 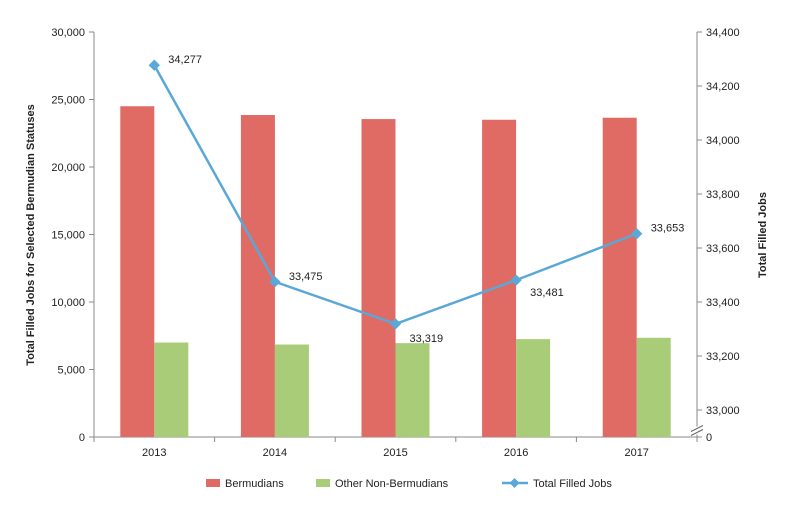 I want to click on bar-bermudians-2016, so click(x=499, y=278).